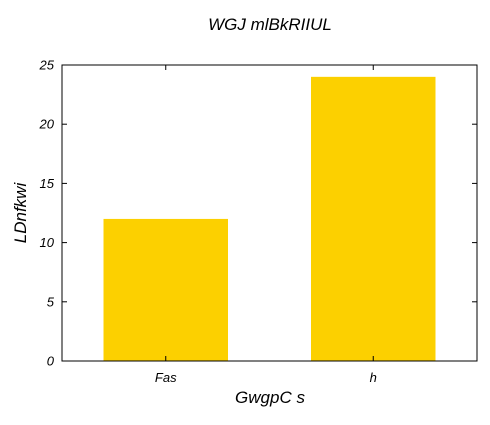 This screenshot has width=490, height=425. I want to click on x-tick-label: h, so click(373, 377).